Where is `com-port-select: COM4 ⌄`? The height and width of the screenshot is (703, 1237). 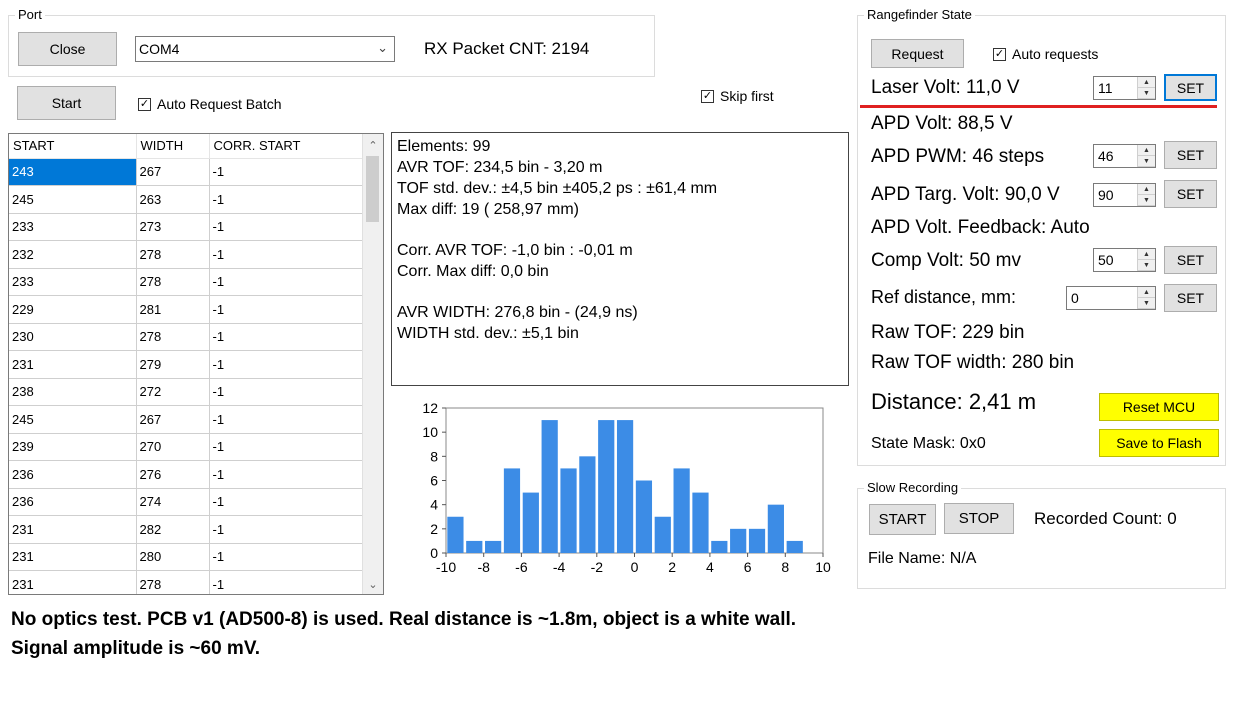
com-port-select: COM4 ⌄ is located at coordinates (265, 49).